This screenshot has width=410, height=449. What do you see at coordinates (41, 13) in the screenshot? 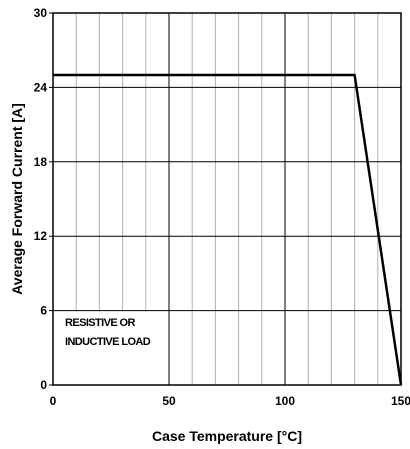
I see `y-tick-label: 30` at bounding box center [41, 13].